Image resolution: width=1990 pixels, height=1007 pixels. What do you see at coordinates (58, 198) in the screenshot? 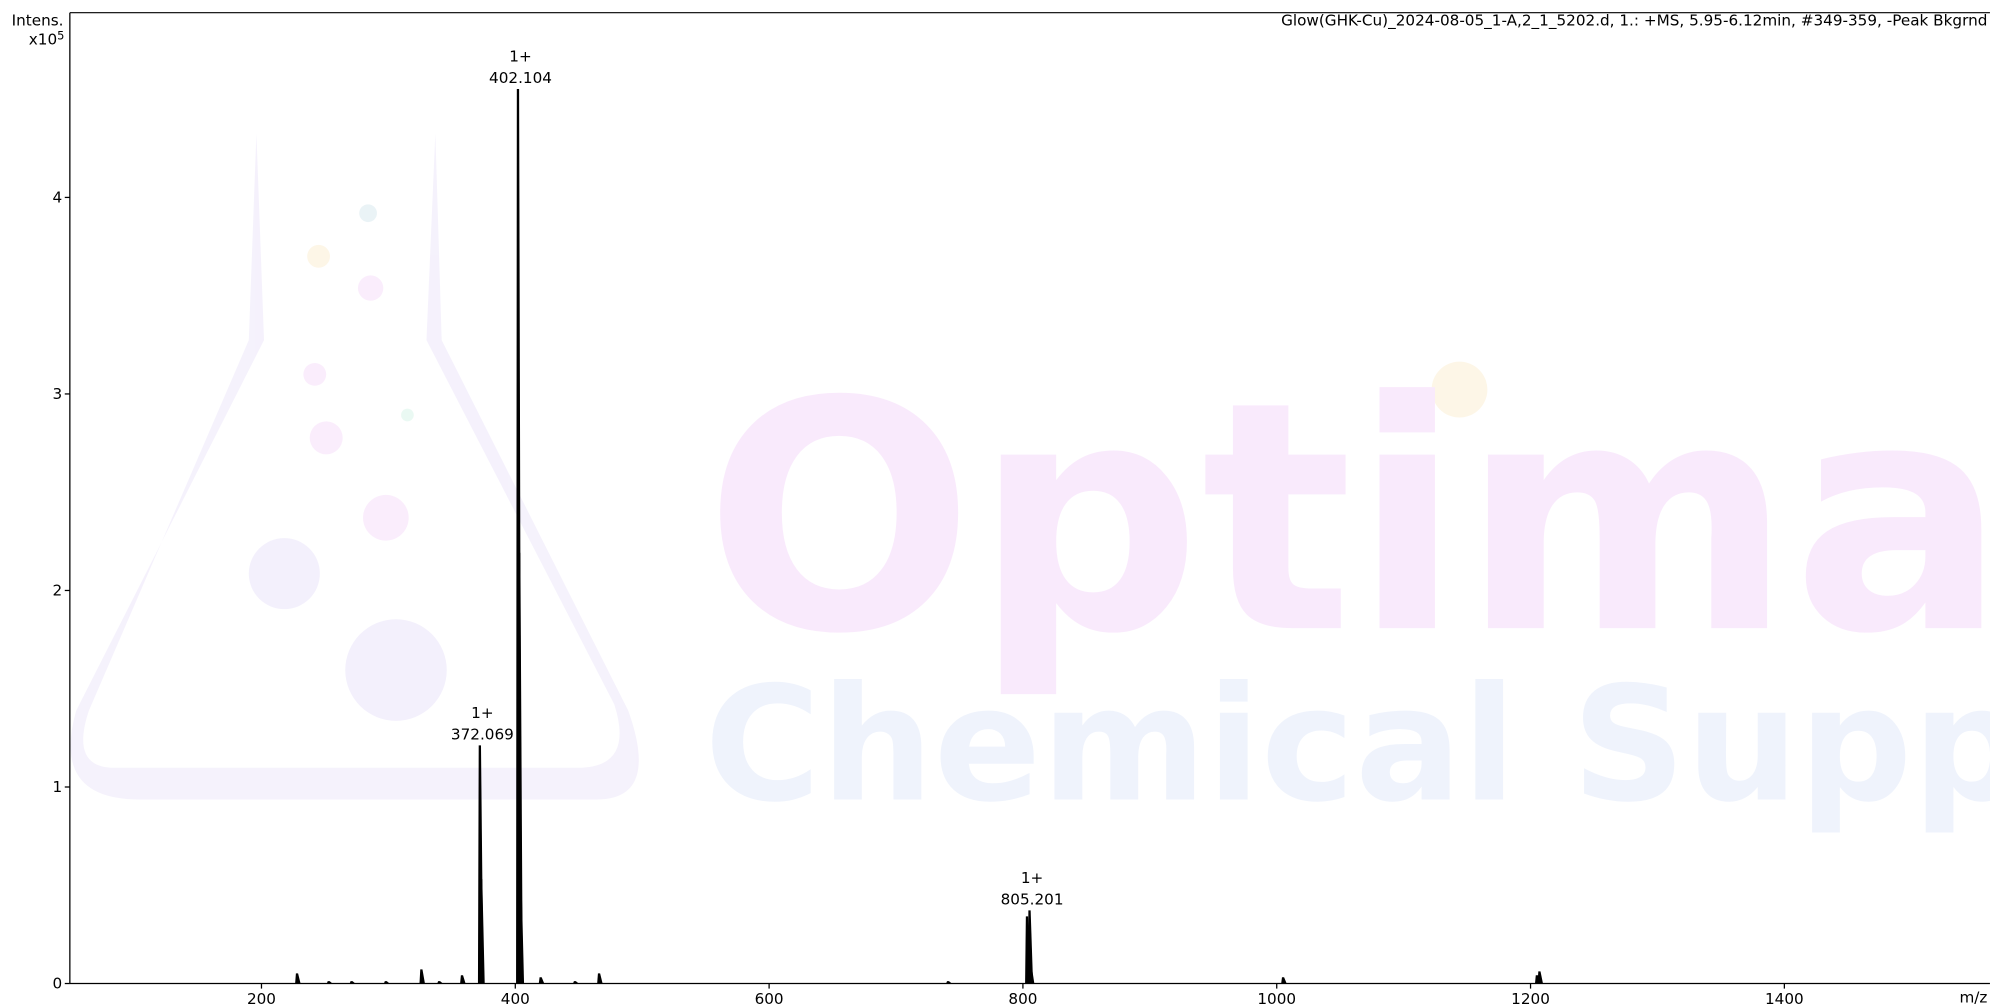
I see `y-tick-label: 4` at bounding box center [58, 198].